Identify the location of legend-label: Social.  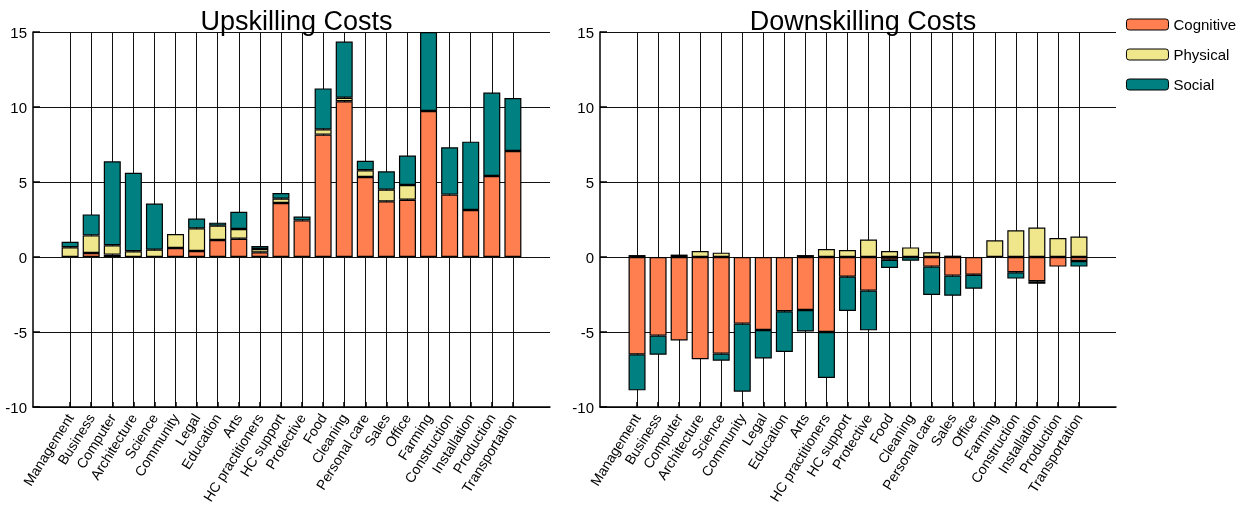
(1194, 84).